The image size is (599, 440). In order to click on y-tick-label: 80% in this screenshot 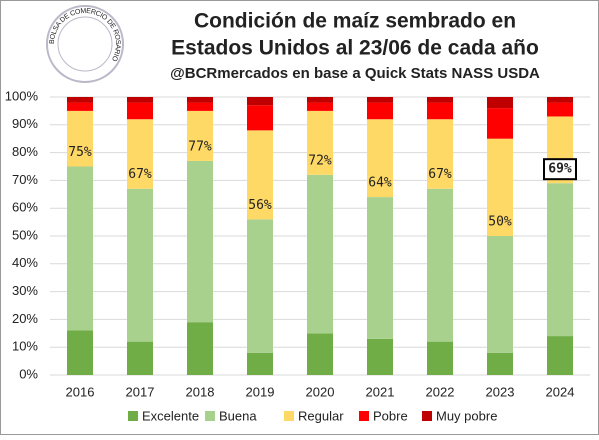, I will do `click(25, 151)`.